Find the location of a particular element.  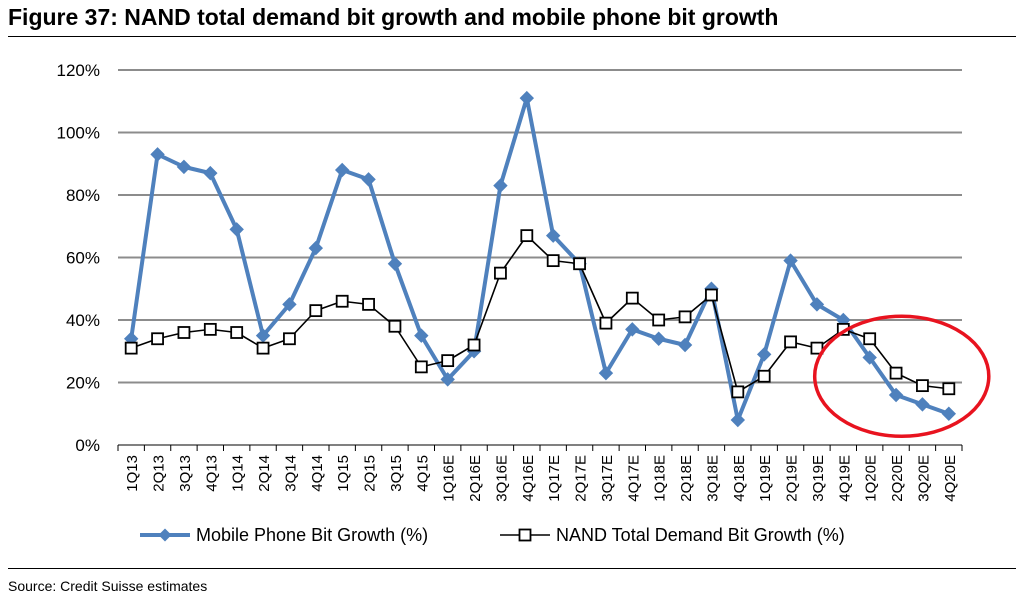

x-tick-label: 1Q14 is located at coordinates (238, 473).